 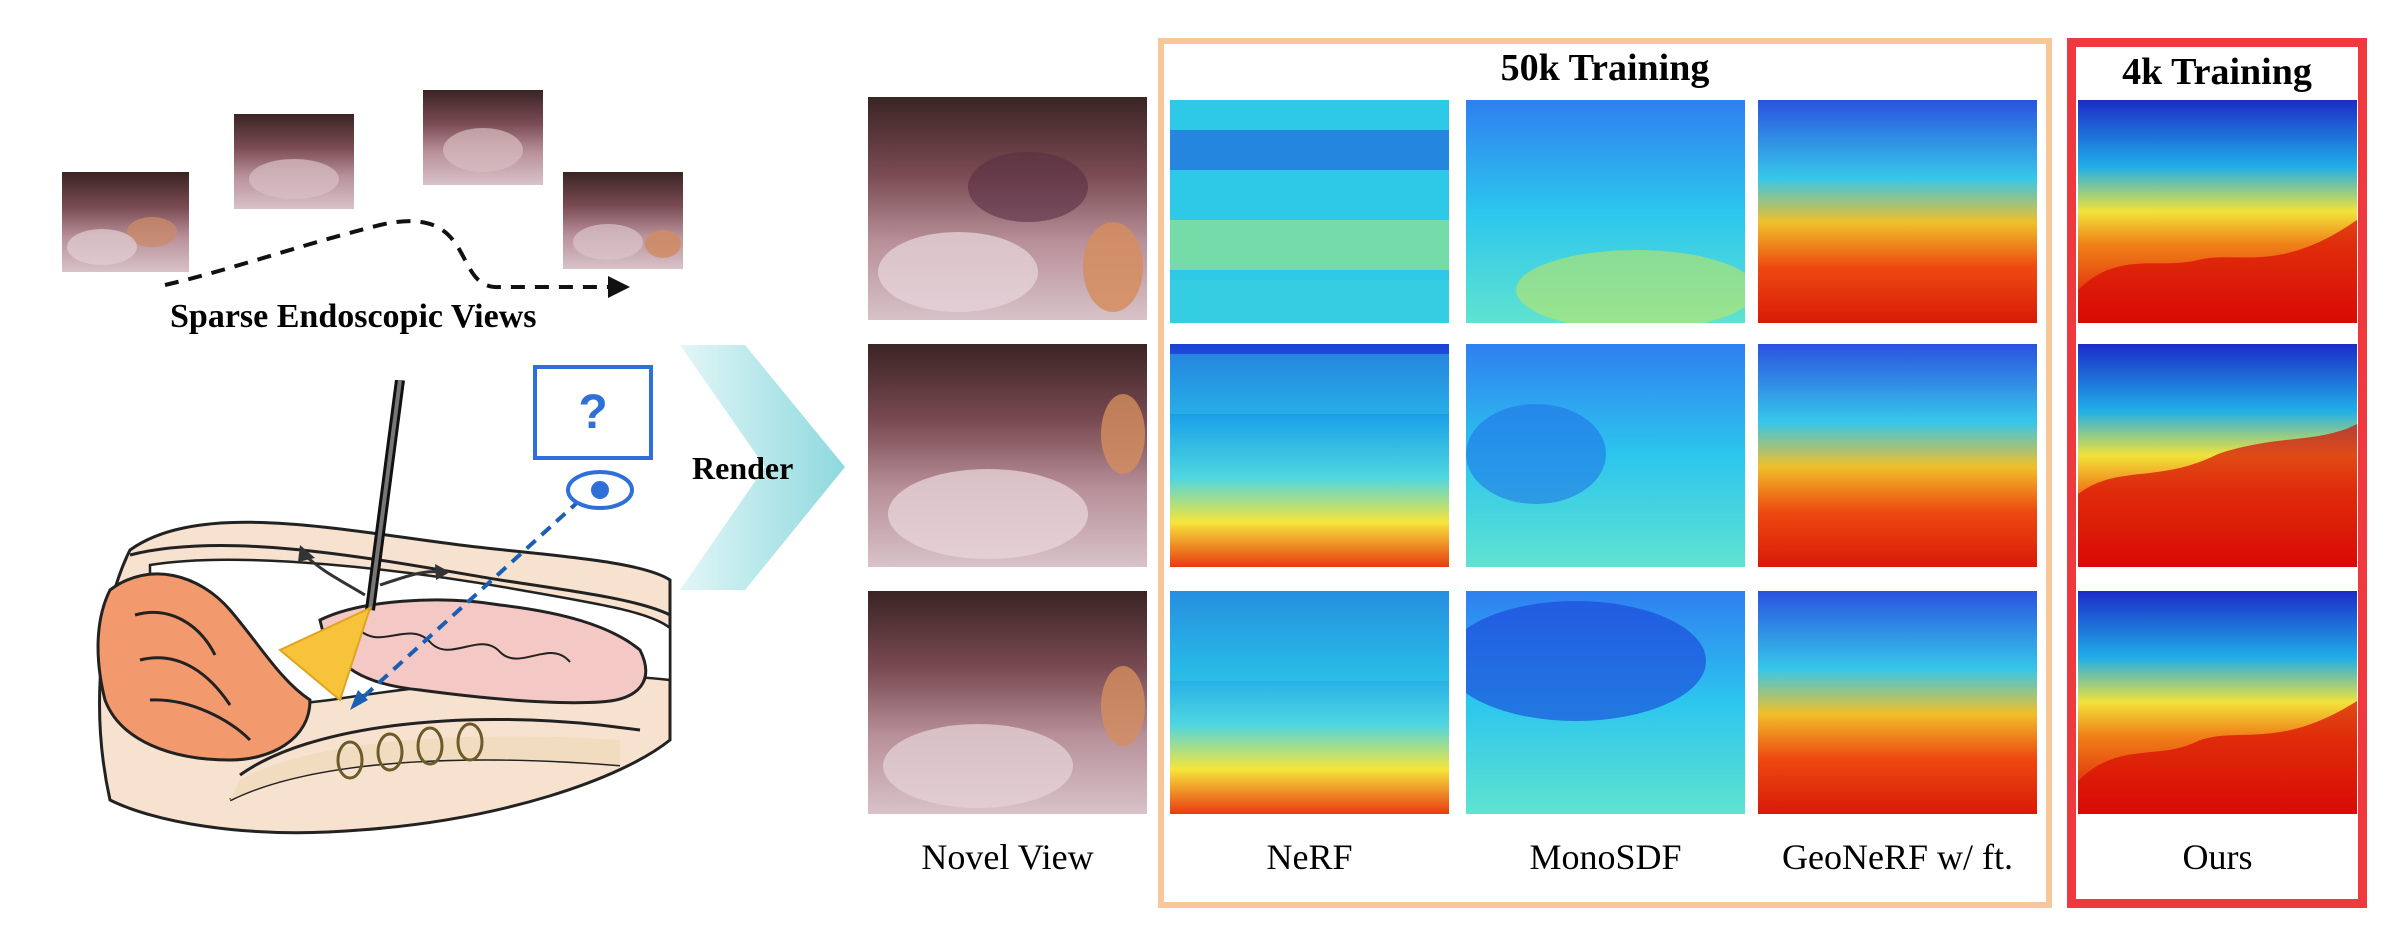 I want to click on training-50k-title: 50k Training, so click(x=1605, y=68).